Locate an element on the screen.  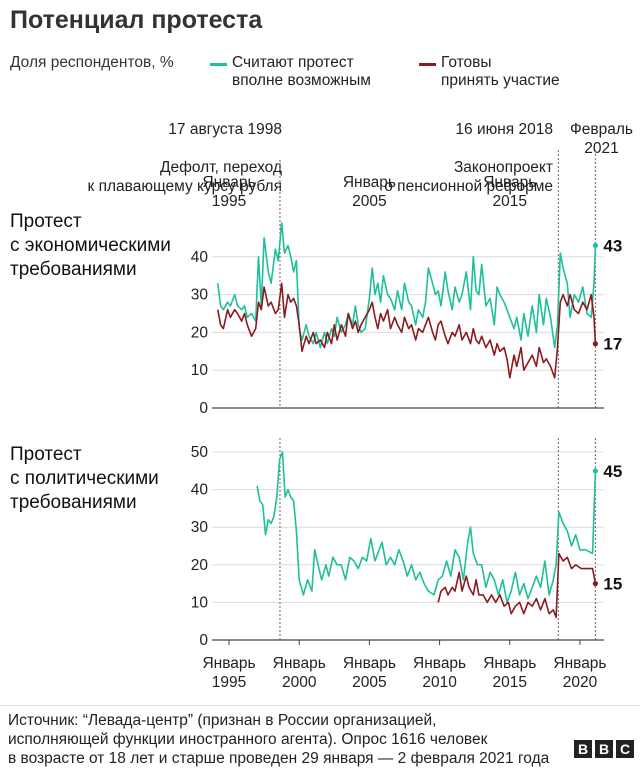
event-date-feb2021: Февраль 2021 is located at coordinates (601, 139).